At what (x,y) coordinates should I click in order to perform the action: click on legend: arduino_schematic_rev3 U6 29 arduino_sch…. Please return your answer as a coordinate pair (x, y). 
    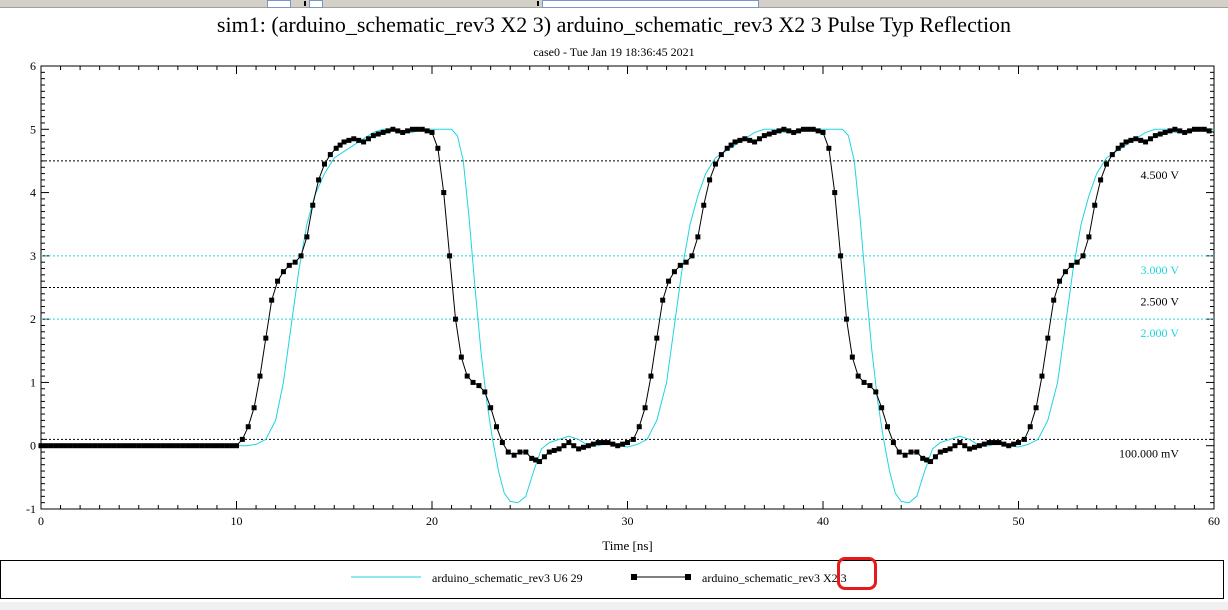
    Looking at the image, I should click on (612, 579).